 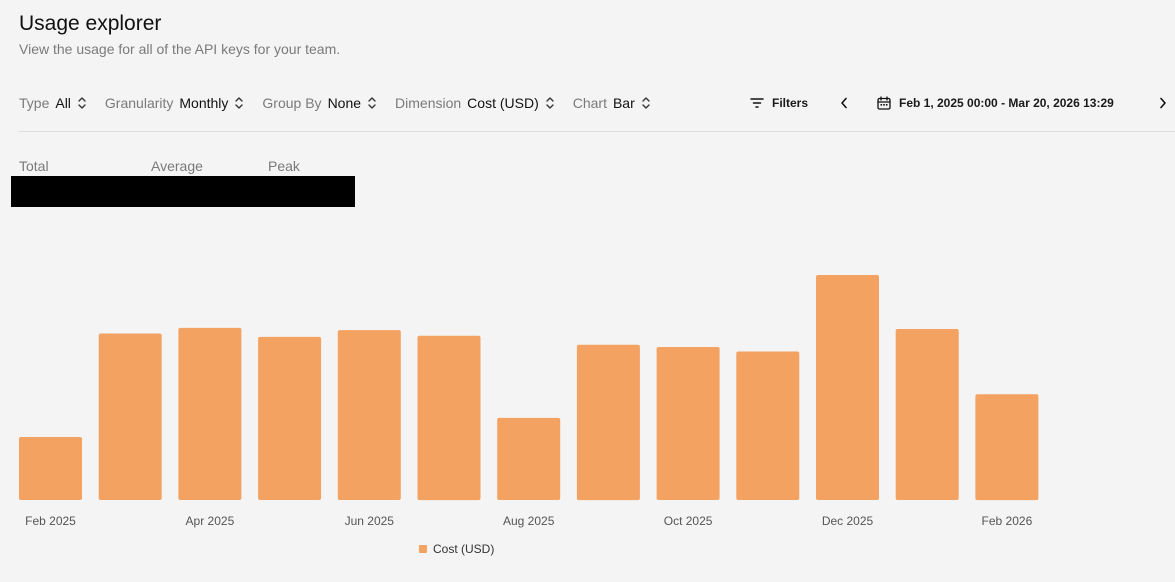 I want to click on legend-swatch, so click(x=423, y=549).